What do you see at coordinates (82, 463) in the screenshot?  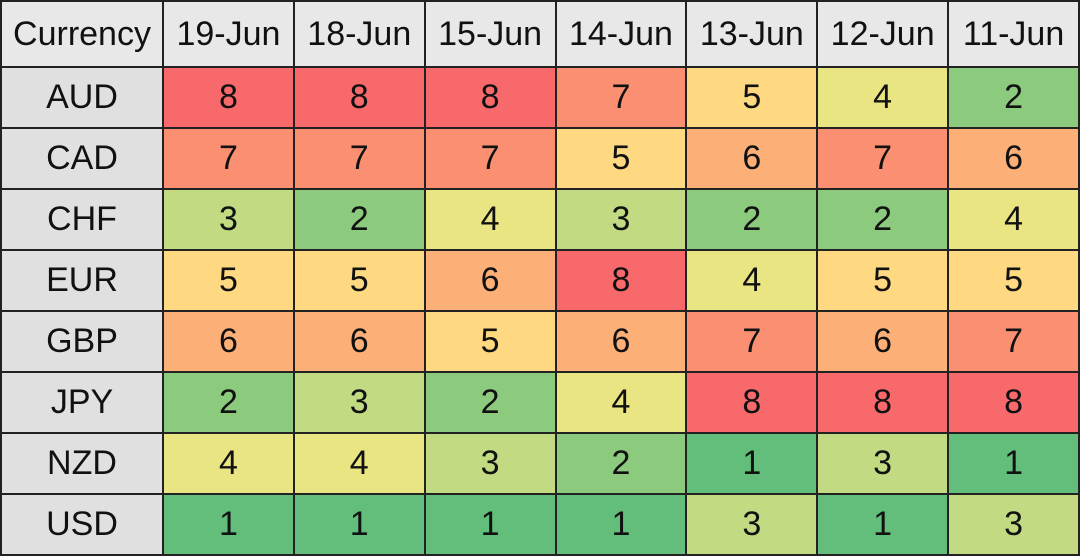 I see `currency-name: NZD` at bounding box center [82, 463].